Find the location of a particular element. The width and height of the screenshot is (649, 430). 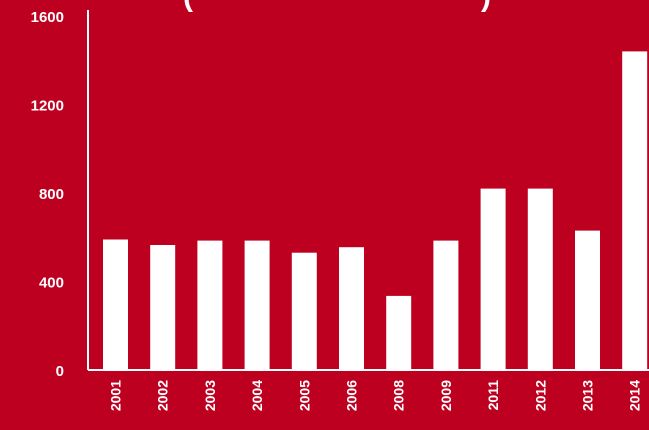

x-tick-label-2002: 2002 is located at coordinates (163, 395).